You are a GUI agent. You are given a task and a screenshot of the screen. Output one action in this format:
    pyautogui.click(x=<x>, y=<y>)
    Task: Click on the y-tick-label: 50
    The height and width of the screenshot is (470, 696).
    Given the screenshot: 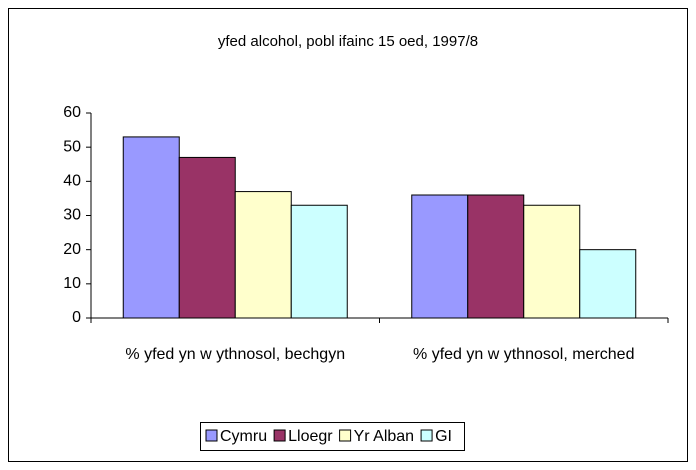 What is the action you would take?
    pyautogui.click(x=72, y=146)
    